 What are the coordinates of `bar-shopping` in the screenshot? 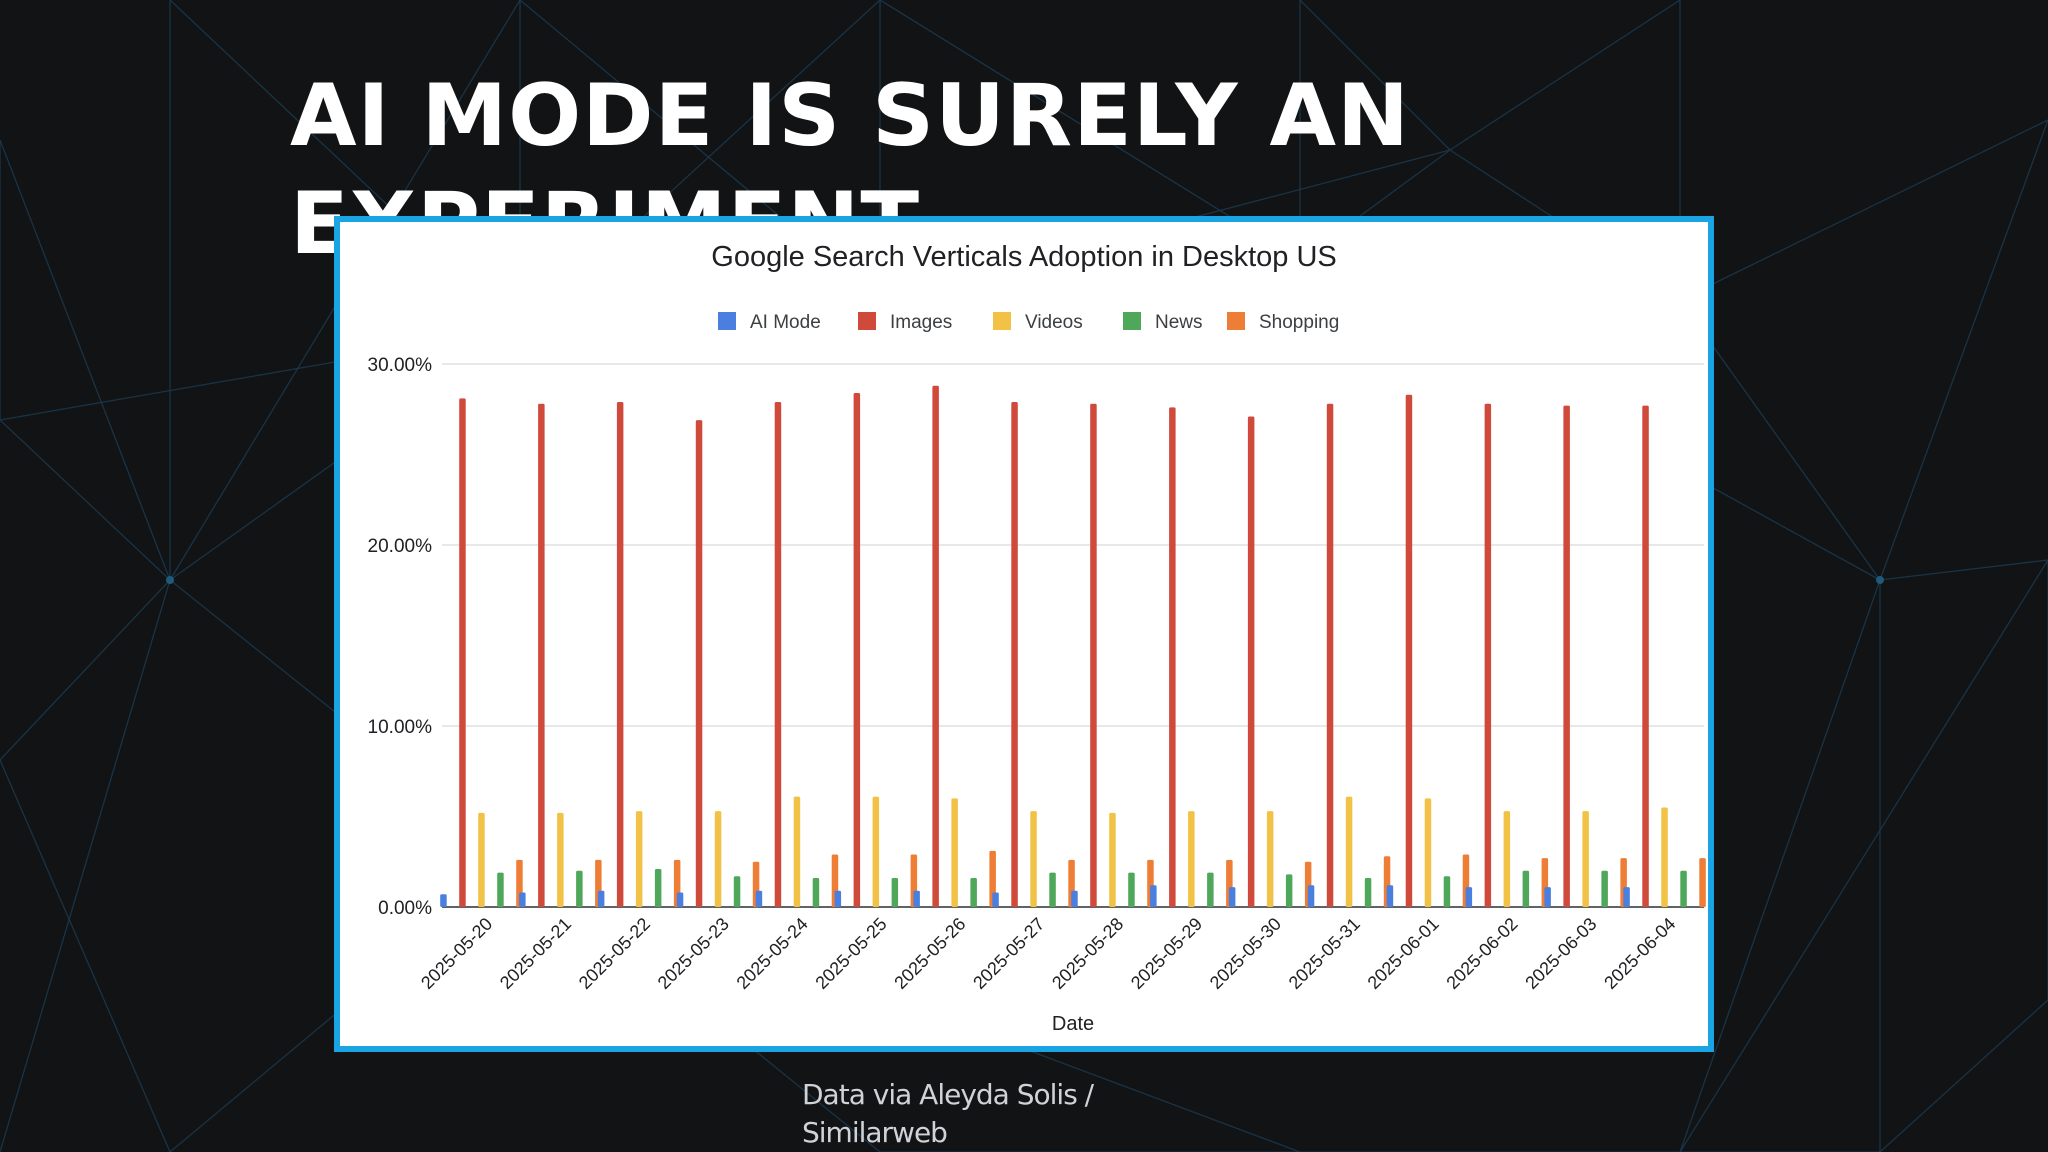 It's located at (1702, 882).